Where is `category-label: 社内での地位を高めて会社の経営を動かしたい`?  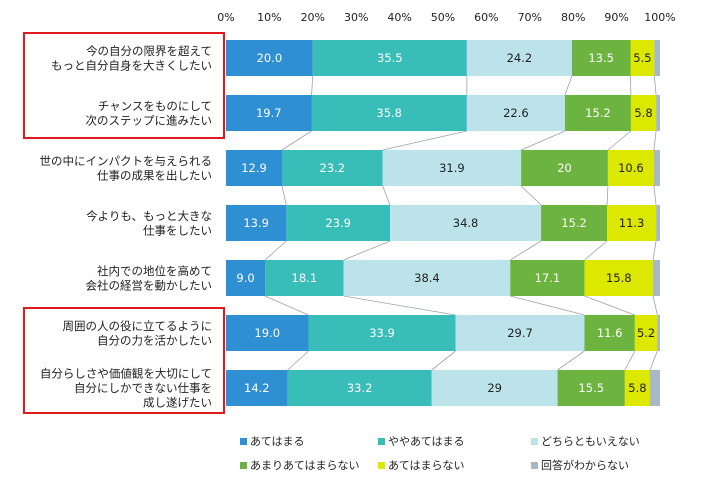
category-label: 社内での地位を高めて会社の経営を動かしたい is located at coordinates (149, 278).